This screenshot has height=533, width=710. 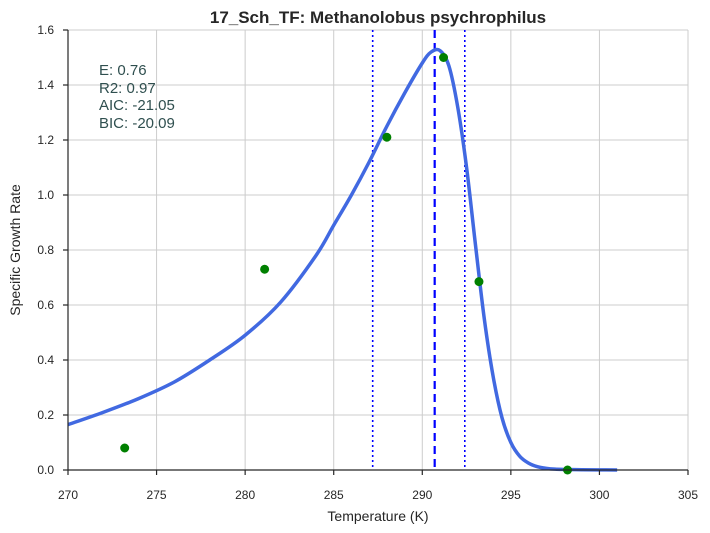 I want to click on y-tick-label: 0.4, so click(x=45, y=360).